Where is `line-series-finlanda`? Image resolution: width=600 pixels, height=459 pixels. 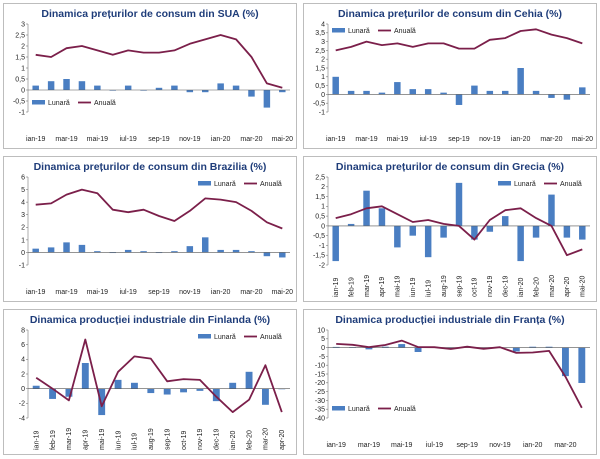 line-series-finlanda is located at coordinates (159, 375).